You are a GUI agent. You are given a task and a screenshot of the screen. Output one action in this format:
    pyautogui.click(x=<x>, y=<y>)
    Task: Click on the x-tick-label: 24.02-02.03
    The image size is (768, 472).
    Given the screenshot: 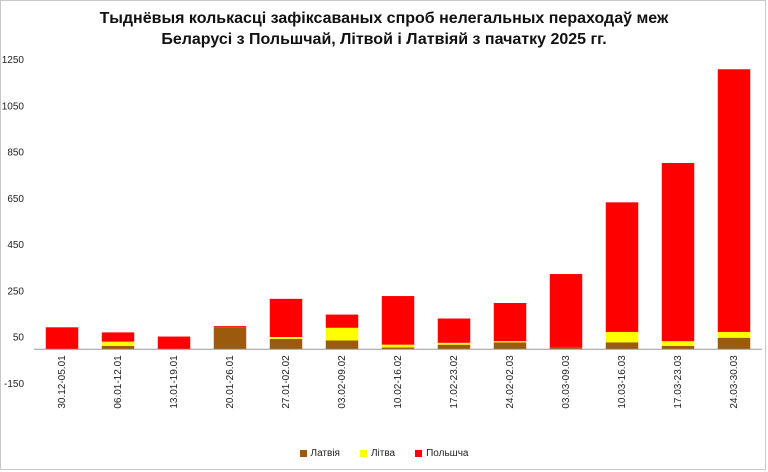 What is the action you would take?
    pyautogui.click(x=510, y=382)
    